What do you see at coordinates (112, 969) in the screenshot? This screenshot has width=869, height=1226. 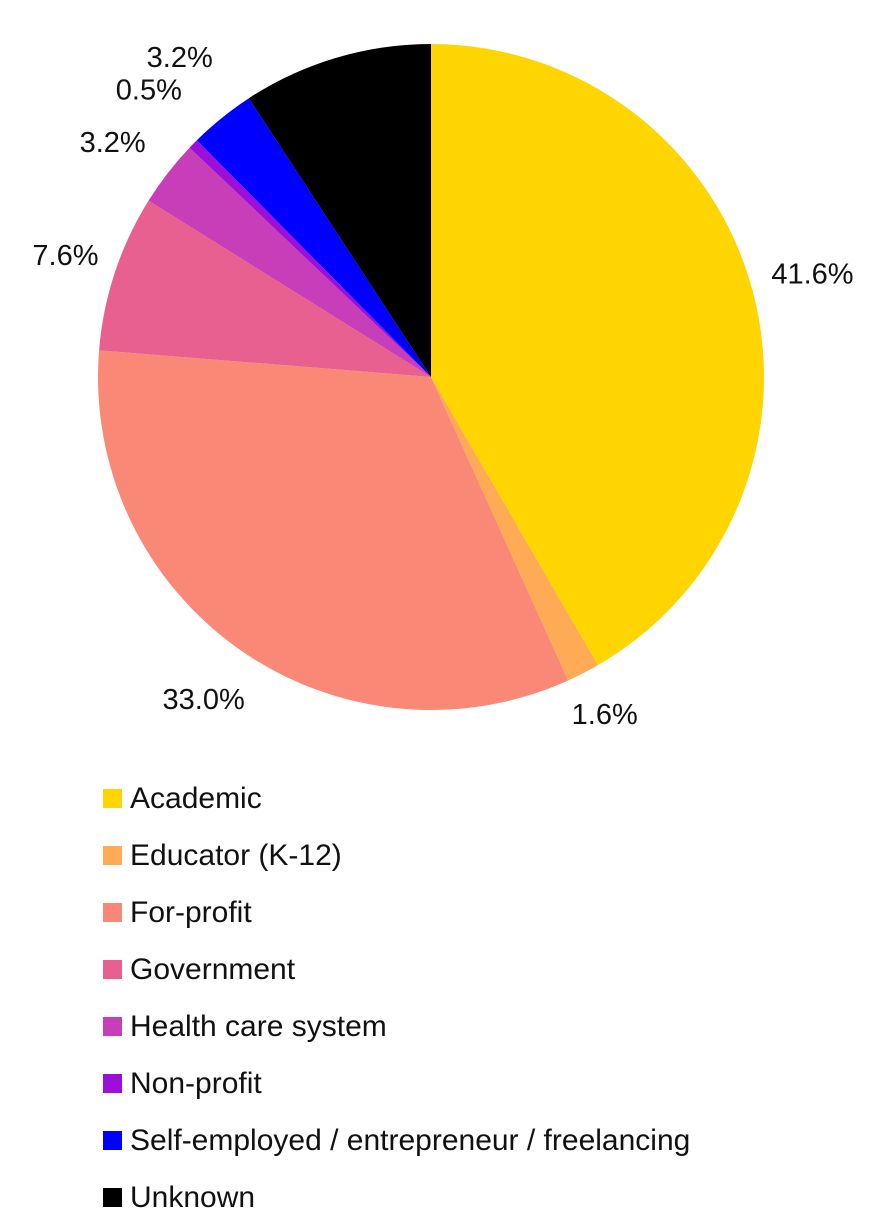 I see `legend-swatch-government` at bounding box center [112, 969].